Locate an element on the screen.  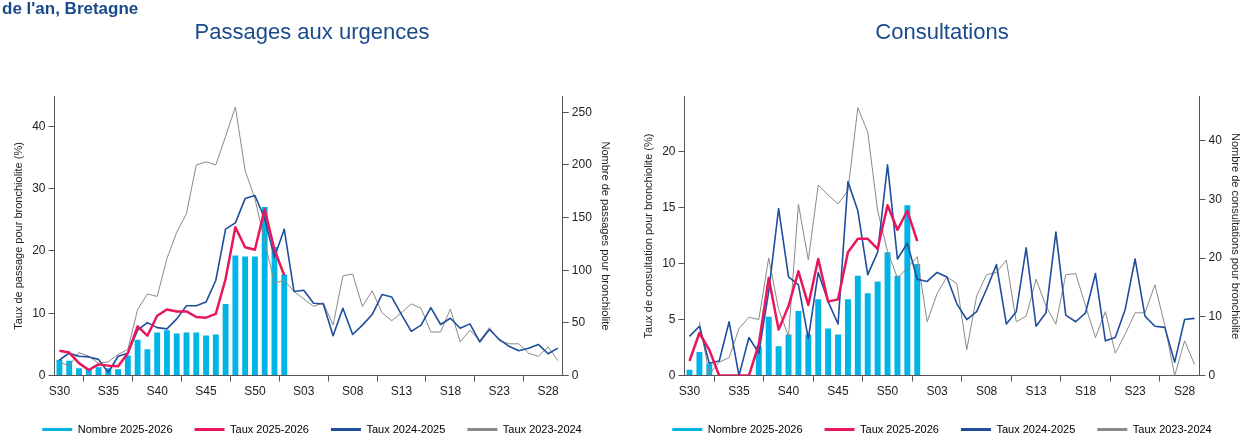
y-axis-title: Taux de passage pour bronchiolite (%) is located at coordinates (17, 236).